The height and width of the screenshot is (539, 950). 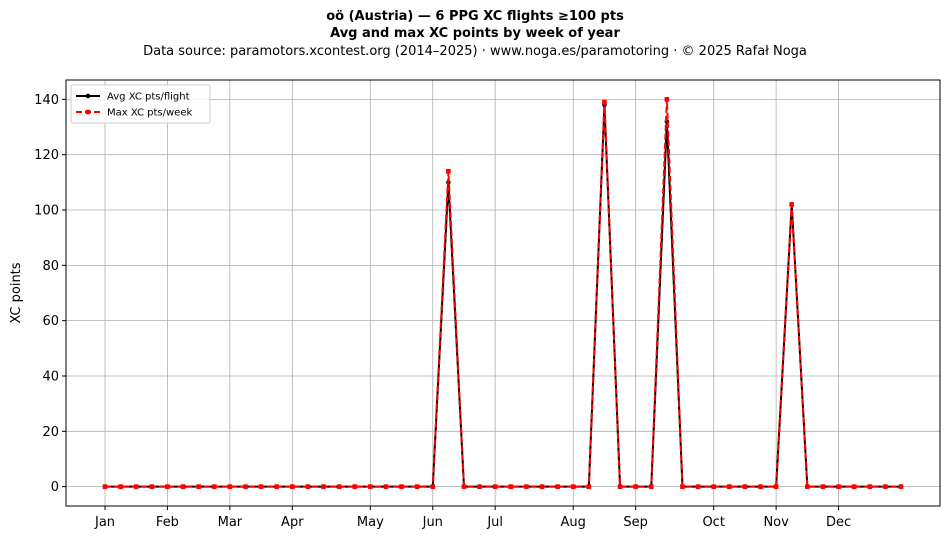 What do you see at coordinates (432, 522) in the screenshot?
I see `x-tick-label: Jun` at bounding box center [432, 522].